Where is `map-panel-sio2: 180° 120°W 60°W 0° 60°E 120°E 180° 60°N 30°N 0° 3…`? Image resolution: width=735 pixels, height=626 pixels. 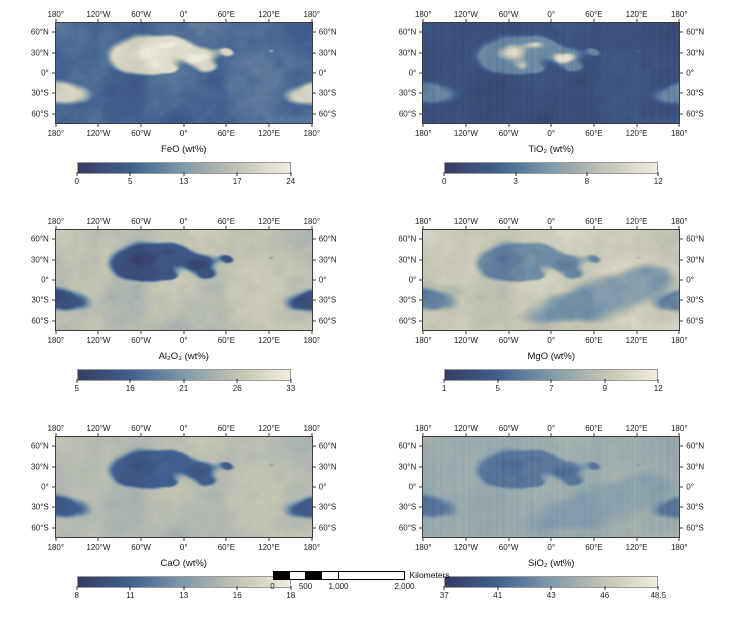
map-panel-sio2: 180° 120°W 60°W 0° 60°E 120°E 180° 60°N 30°N 0° 3… is located at coordinates (551, 512).